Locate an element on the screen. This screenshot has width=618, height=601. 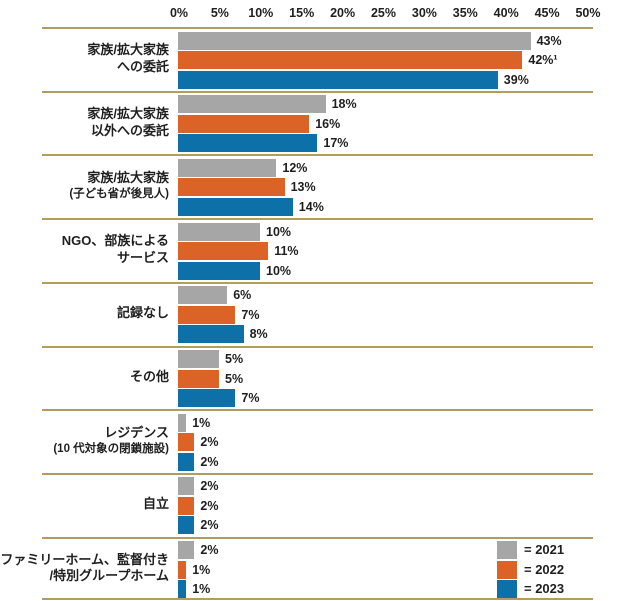
value-label: 6% is located at coordinates (242, 295).